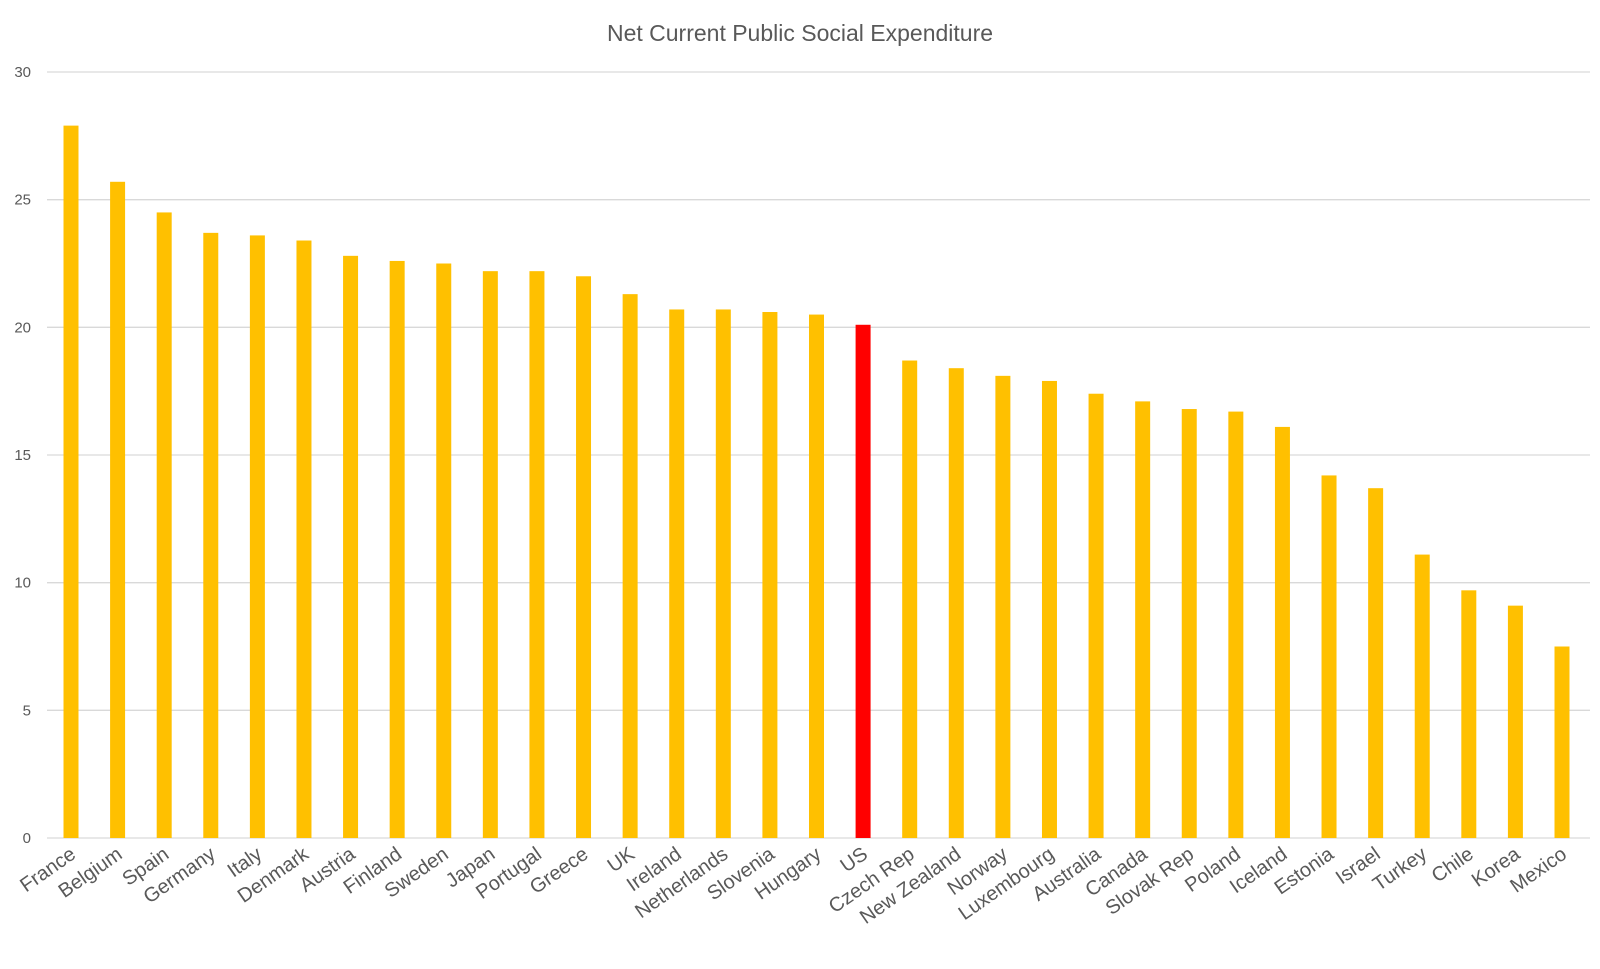 This screenshot has width=1600, height=969. Describe the element at coordinates (1469, 714) in the screenshot. I see `bar-chile` at that location.